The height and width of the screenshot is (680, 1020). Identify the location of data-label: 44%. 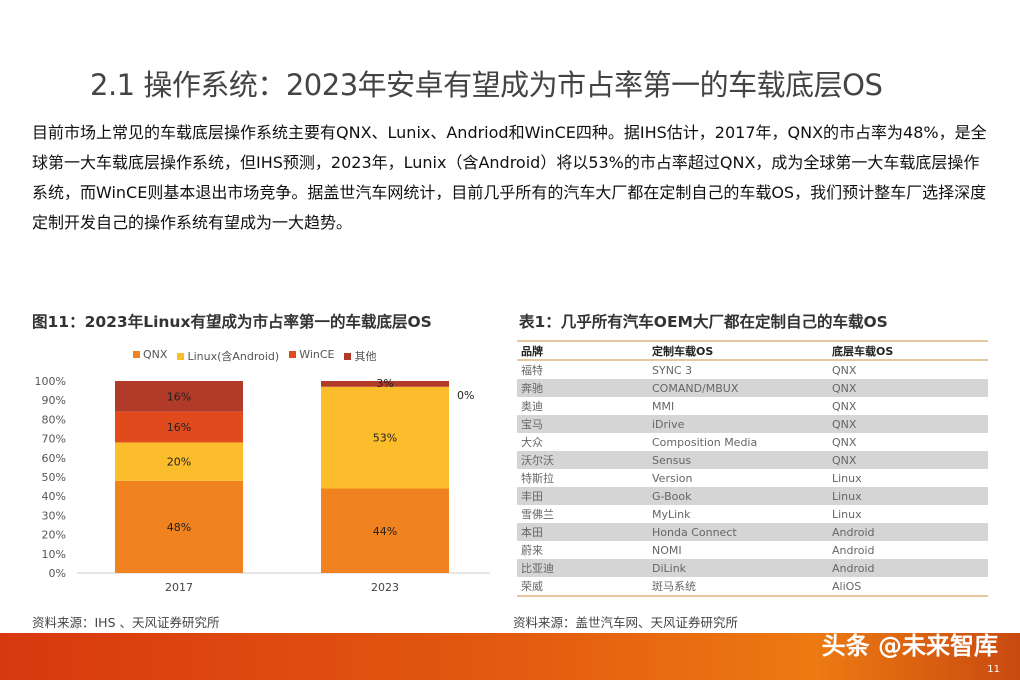
(385, 531).